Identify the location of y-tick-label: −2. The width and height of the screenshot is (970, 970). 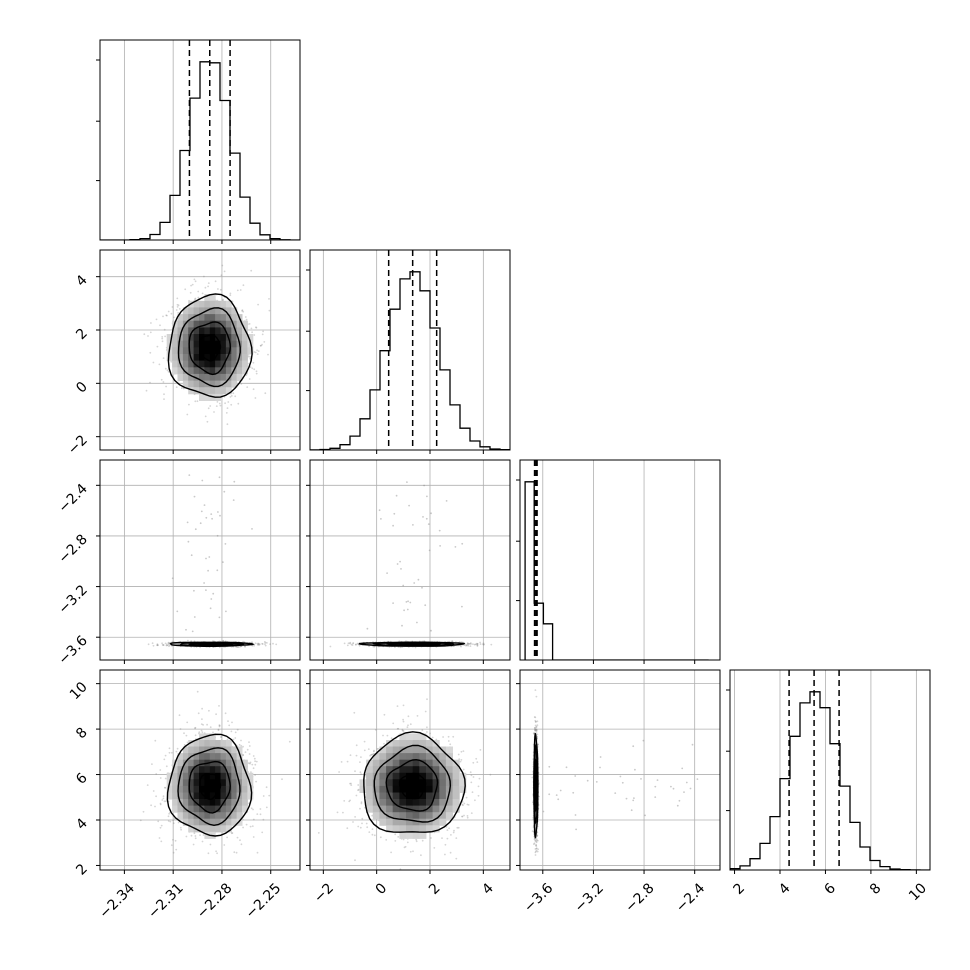
(78, 445).